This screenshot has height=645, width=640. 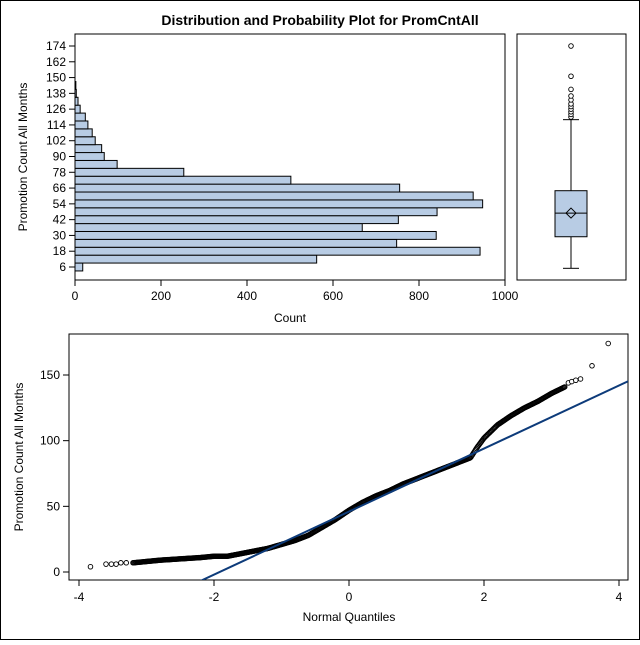 I want to click on y-tick-label: 114, so click(x=56, y=125).